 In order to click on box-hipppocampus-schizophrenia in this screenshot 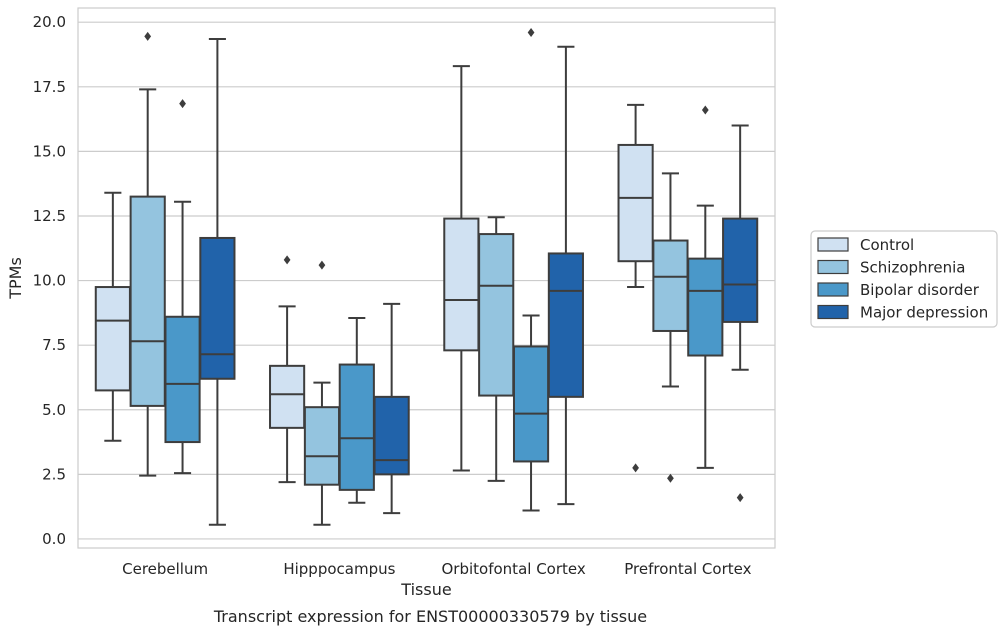, I will do `click(322, 393)`.